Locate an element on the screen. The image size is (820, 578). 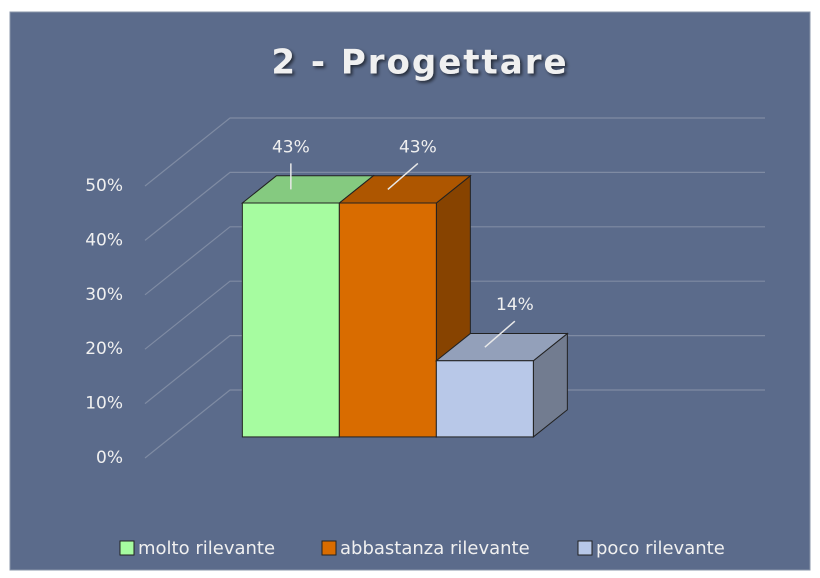
legend-label: molto rilevante is located at coordinates (206, 548).